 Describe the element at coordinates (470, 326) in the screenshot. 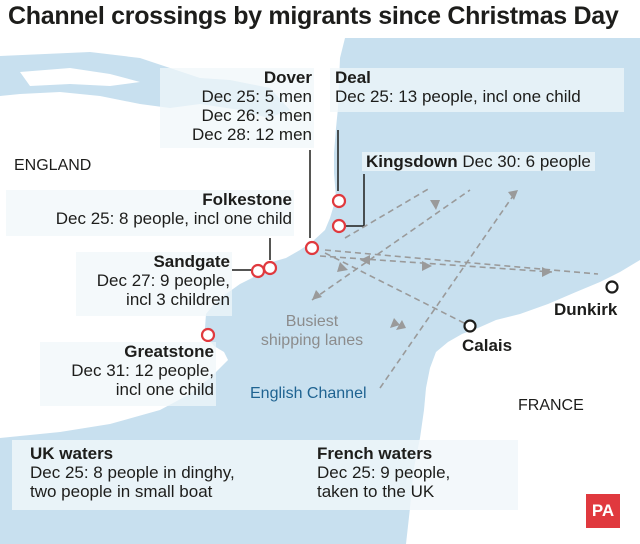

I see `calais-marker` at that location.